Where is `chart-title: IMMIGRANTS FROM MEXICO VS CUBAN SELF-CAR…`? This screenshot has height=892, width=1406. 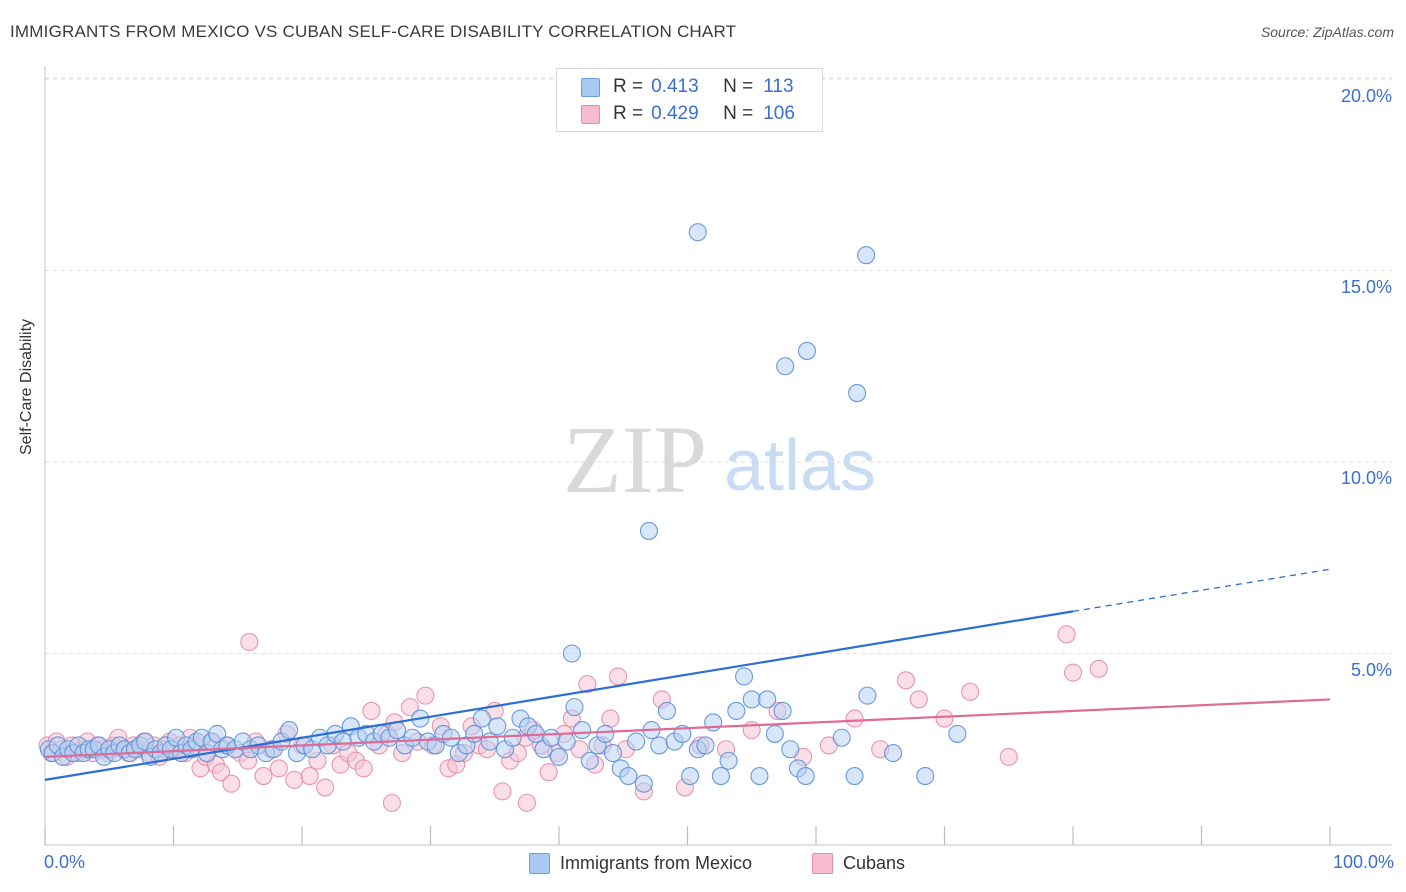
chart-title: IMMIGRANTS FROM MEXICO VS CUBAN SELF-CAR… is located at coordinates (373, 31).